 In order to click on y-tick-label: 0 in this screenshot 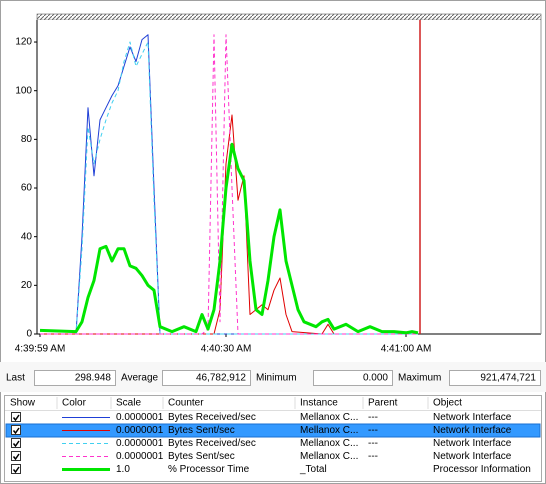, I will do `click(29, 334)`.